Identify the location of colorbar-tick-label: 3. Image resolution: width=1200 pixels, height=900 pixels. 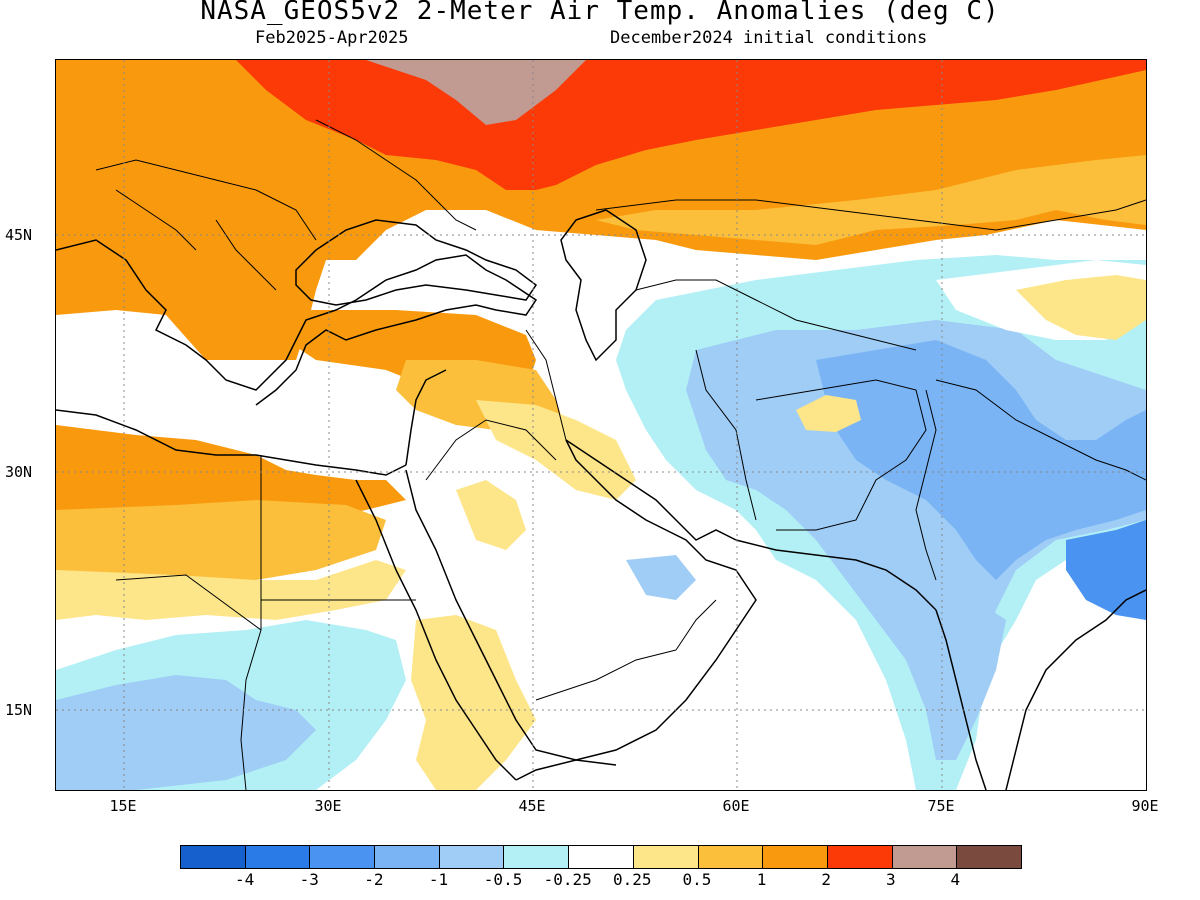
(890, 879).